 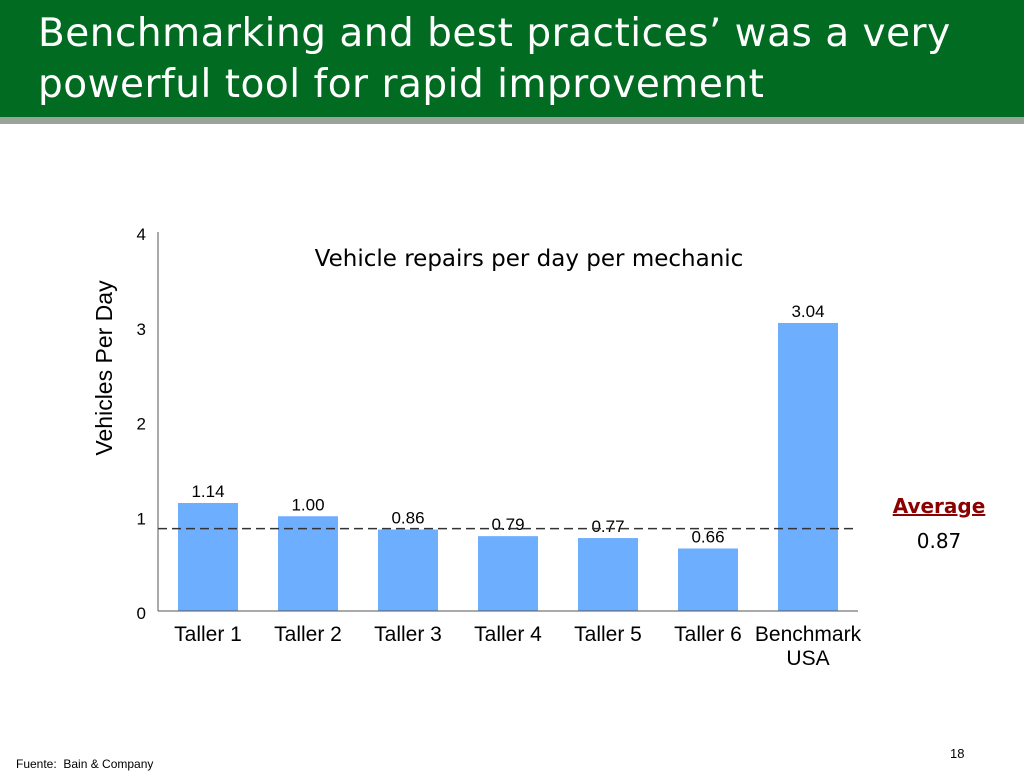 What do you see at coordinates (207, 491) in the screenshot?
I see `bar-value-label: 1.14` at bounding box center [207, 491].